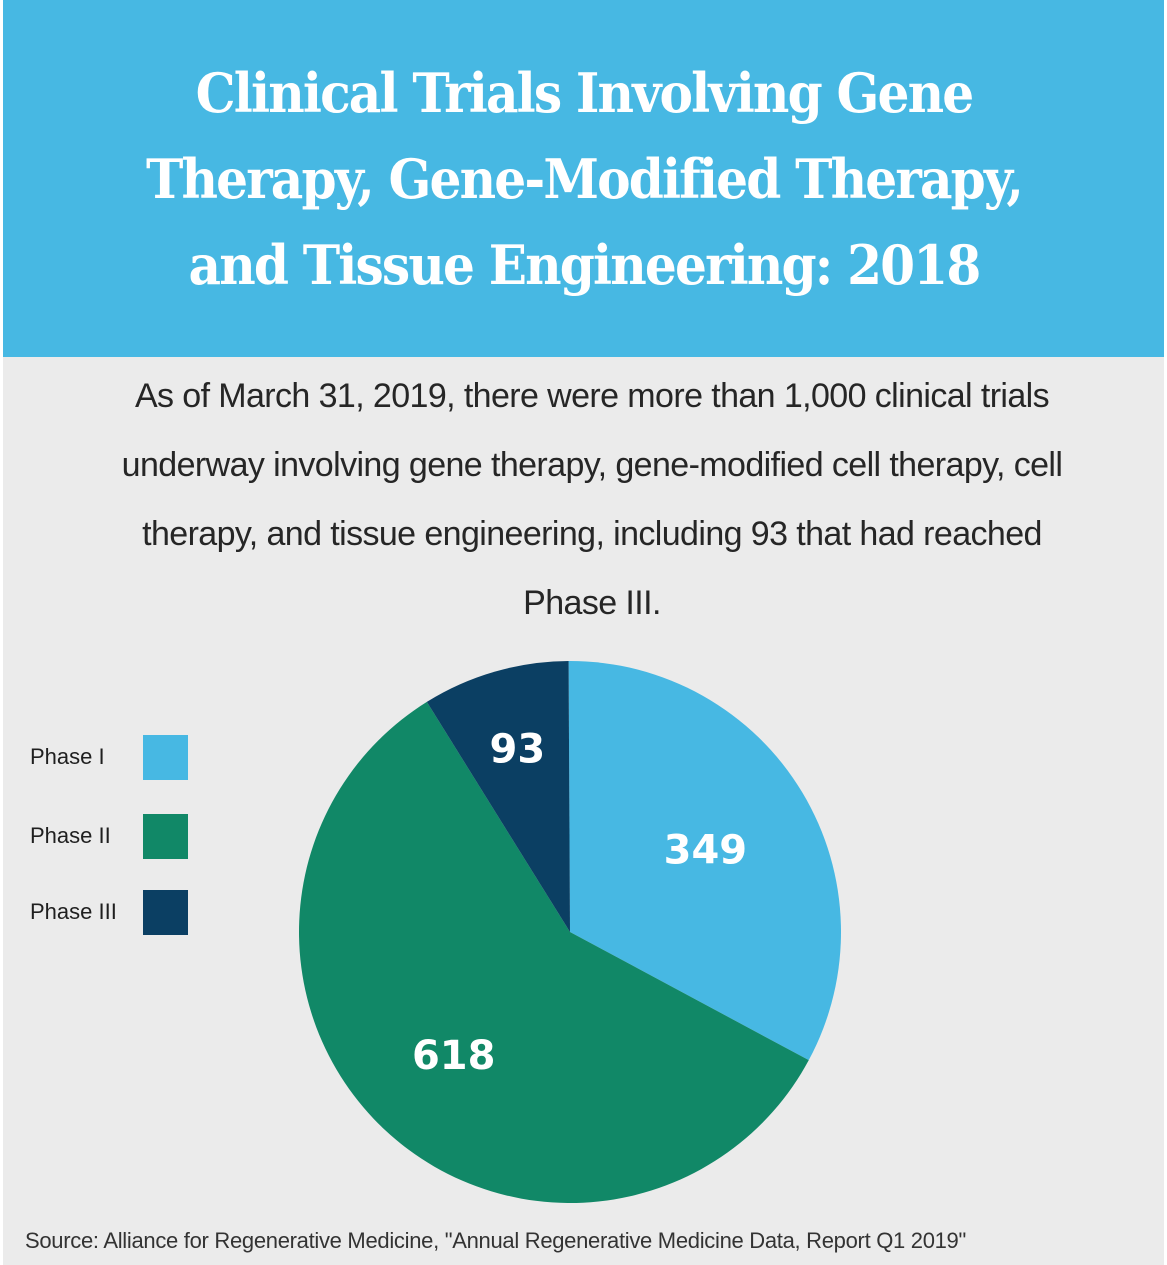 Image resolution: width=1167 pixels, height=1265 pixels. What do you see at coordinates (454, 1056) in the screenshot?
I see `data-label-phase-ii: 618` at bounding box center [454, 1056].